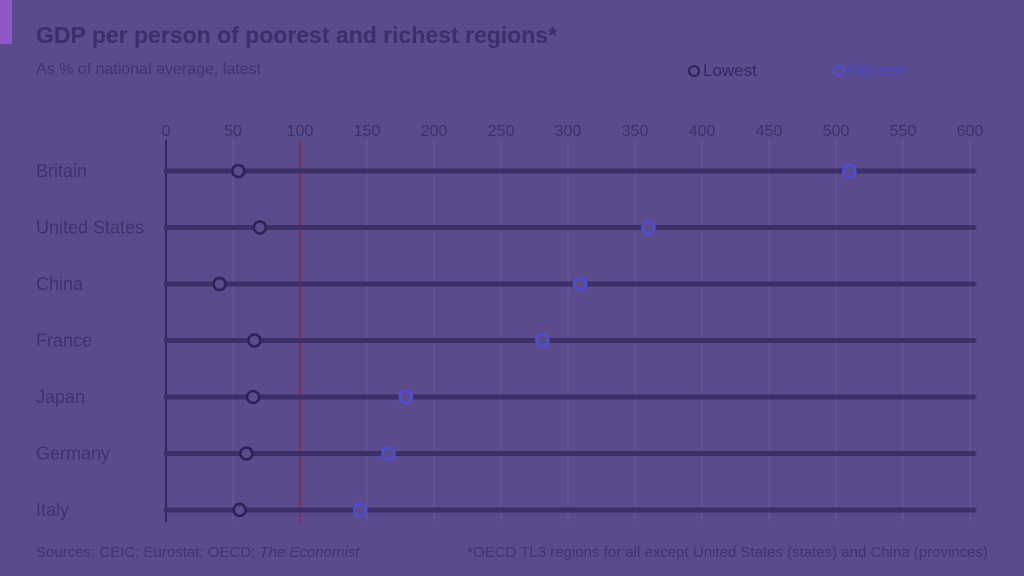  I want to click on lowest-marker-icon, so click(694, 71).